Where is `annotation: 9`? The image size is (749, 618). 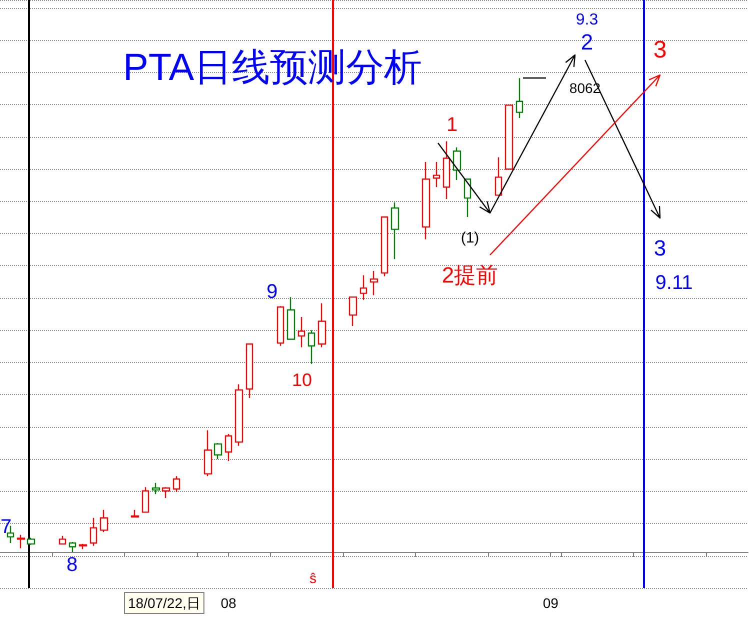
annotation: 9 is located at coordinates (272, 292).